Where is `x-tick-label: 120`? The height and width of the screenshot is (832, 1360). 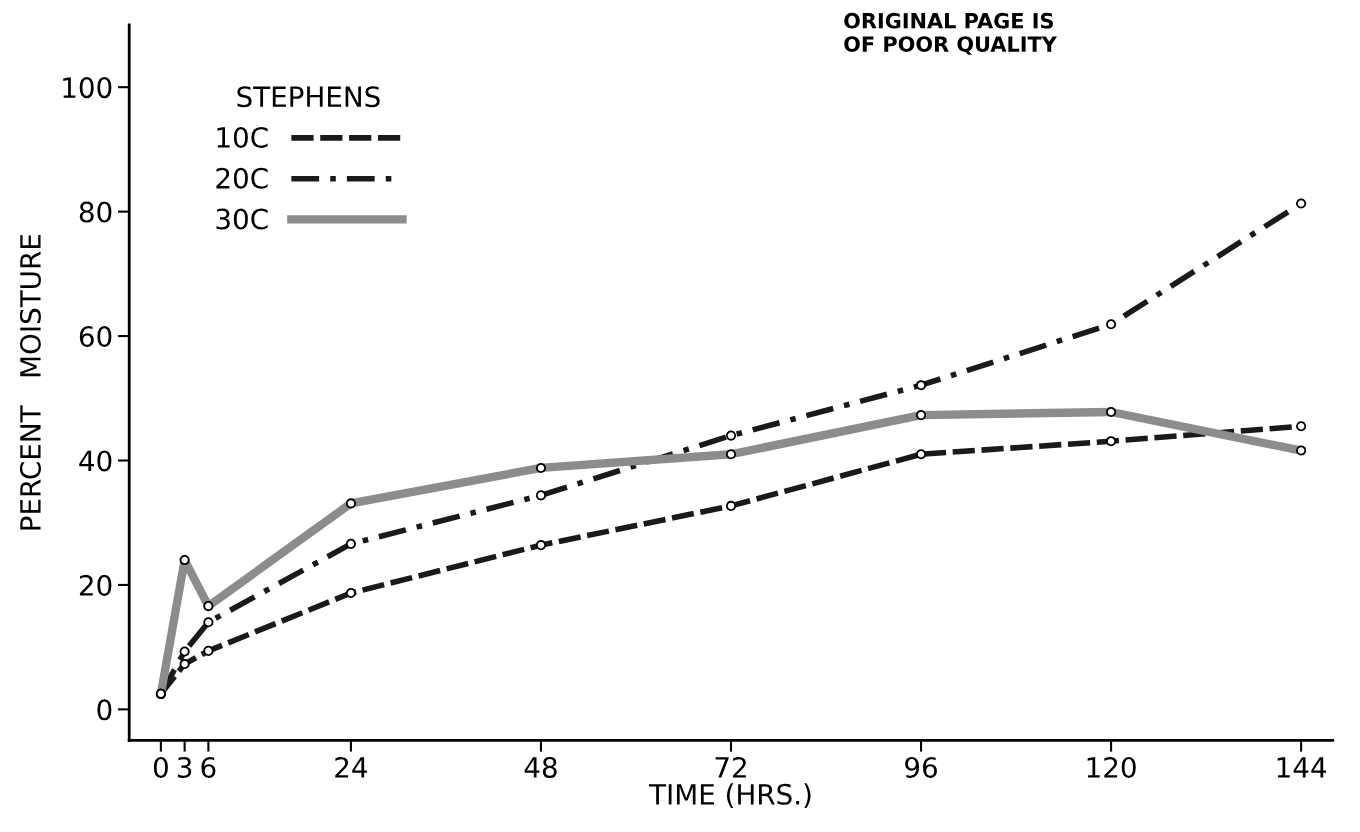 x-tick-label: 120 is located at coordinates (1111, 767).